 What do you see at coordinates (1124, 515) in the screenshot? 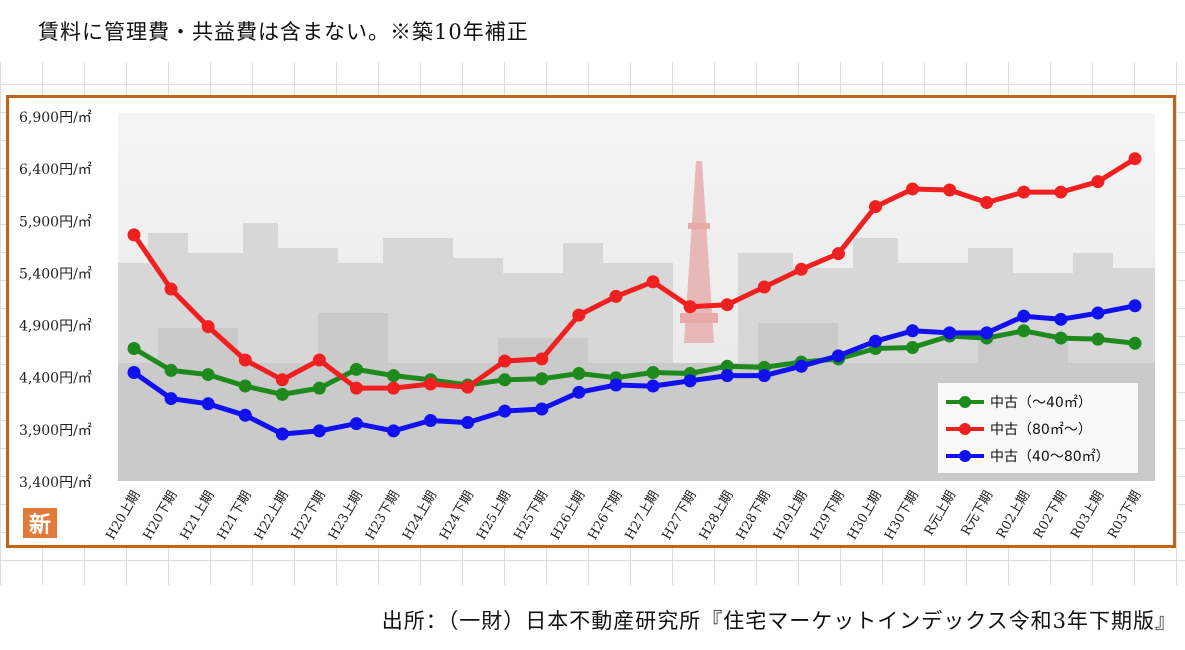
I see `x-tick-label: R03下期` at bounding box center [1124, 515].